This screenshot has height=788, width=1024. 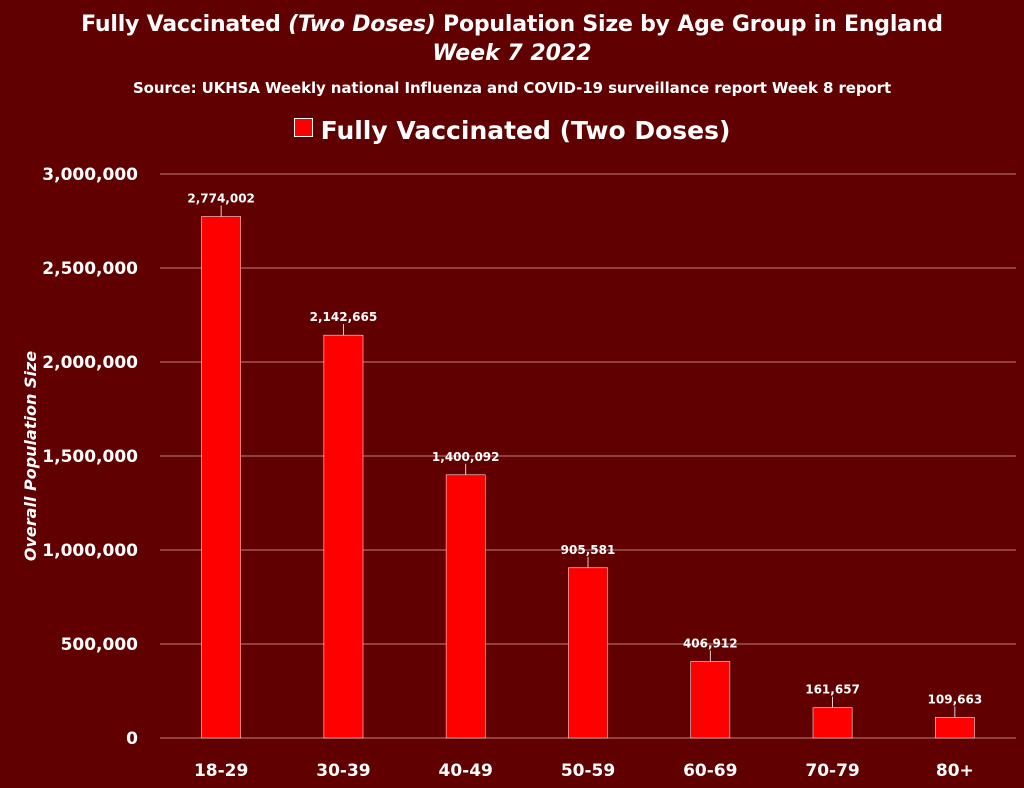 I want to click on data-label: 161,657, so click(x=832, y=690).